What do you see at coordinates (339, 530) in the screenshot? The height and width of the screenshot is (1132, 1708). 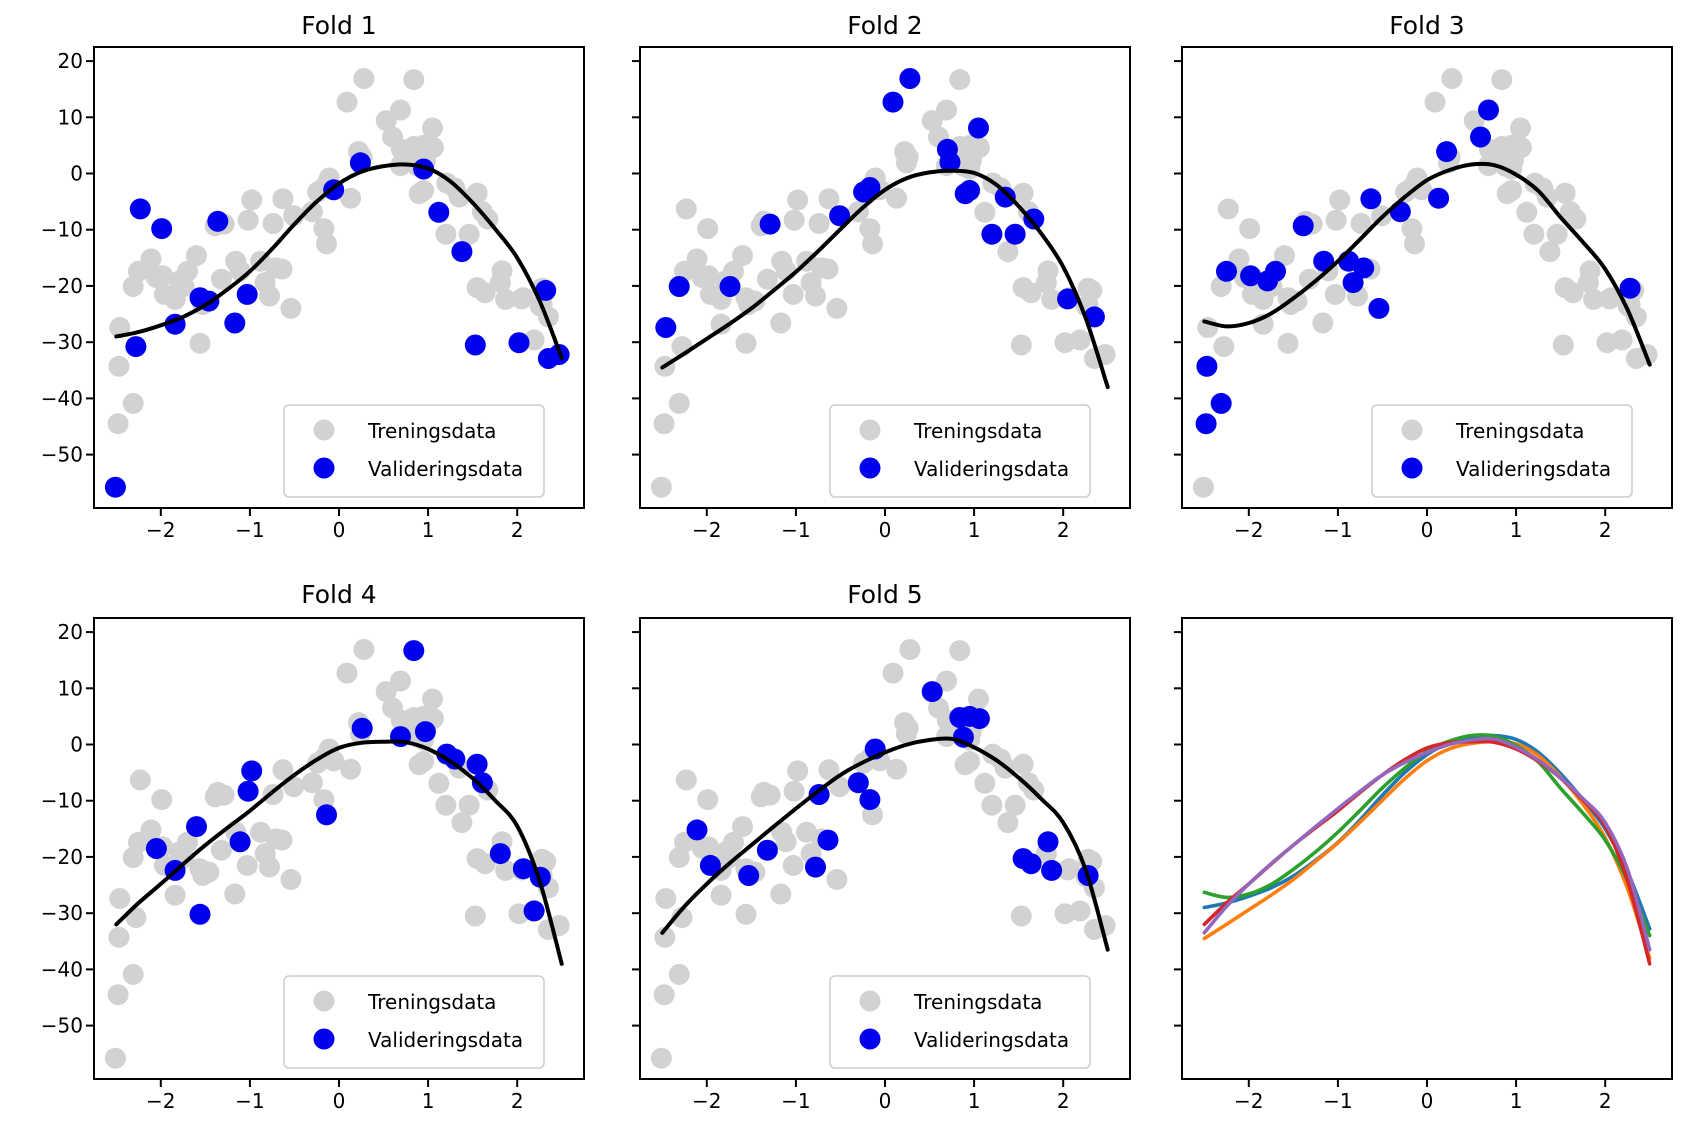 I see `x-tick-label: 0` at bounding box center [339, 530].